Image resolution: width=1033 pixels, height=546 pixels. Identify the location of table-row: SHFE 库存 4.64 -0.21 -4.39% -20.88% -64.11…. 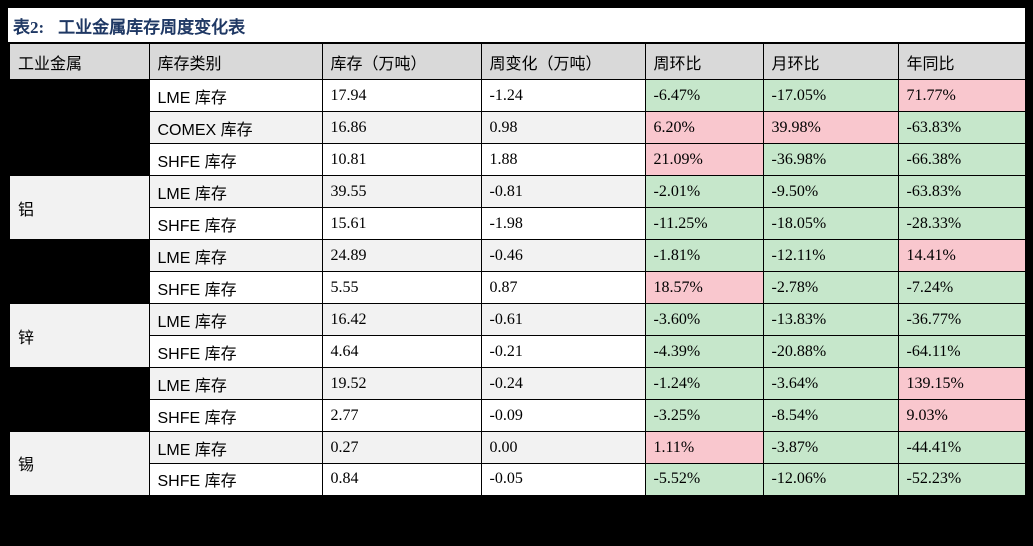
(518, 351).